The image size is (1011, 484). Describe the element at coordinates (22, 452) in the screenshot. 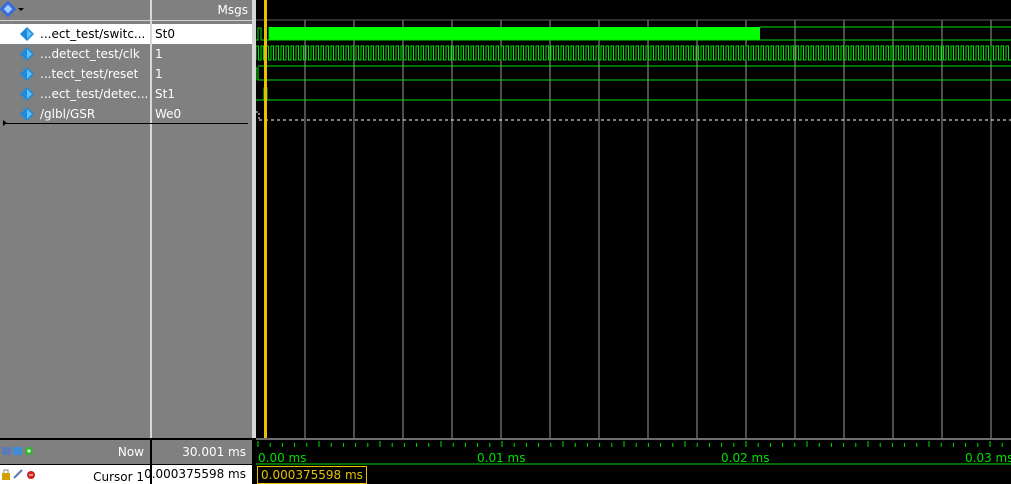

I see `toolbar-small-icons` at that location.